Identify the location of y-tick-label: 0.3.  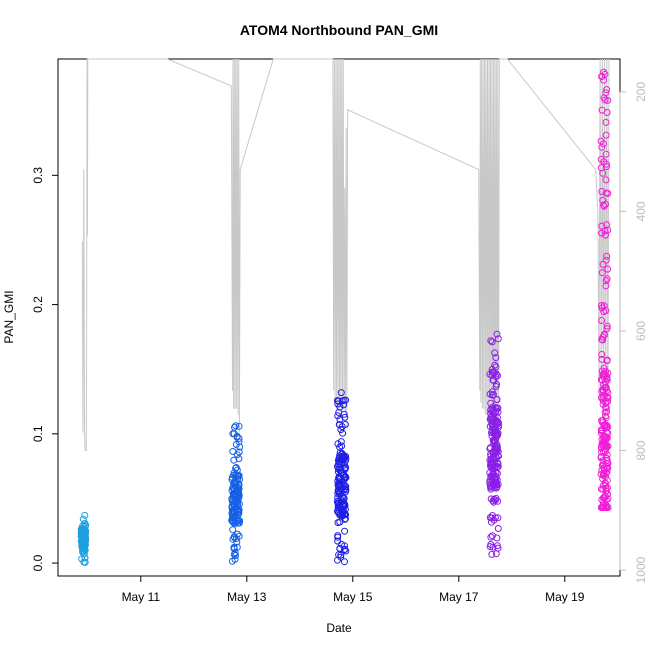
(38, 175).